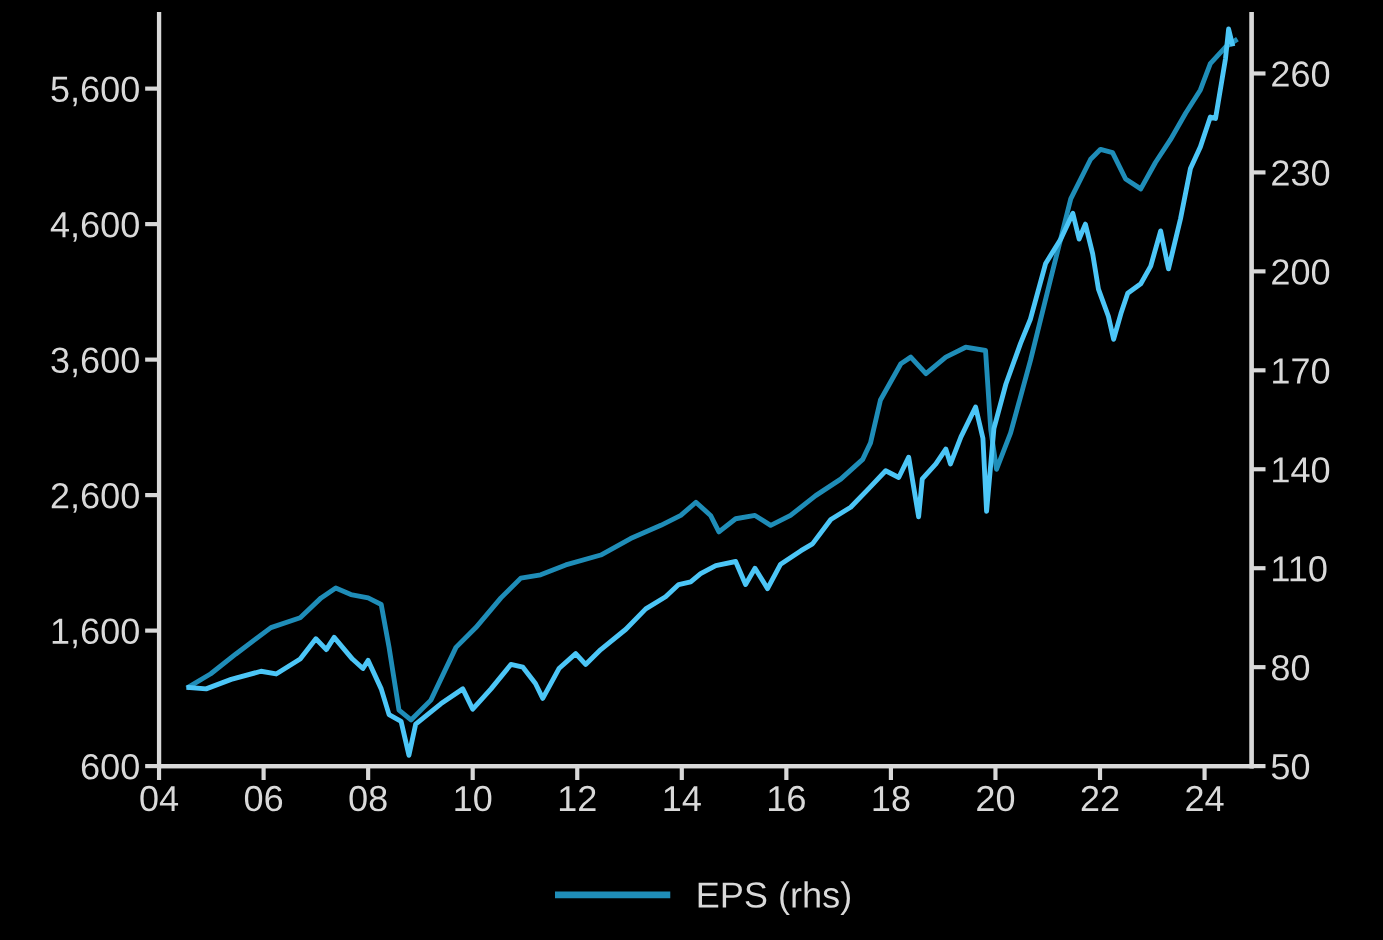 The image size is (1383, 940). I want to click on x-tick-label: 10, so click(473, 798).